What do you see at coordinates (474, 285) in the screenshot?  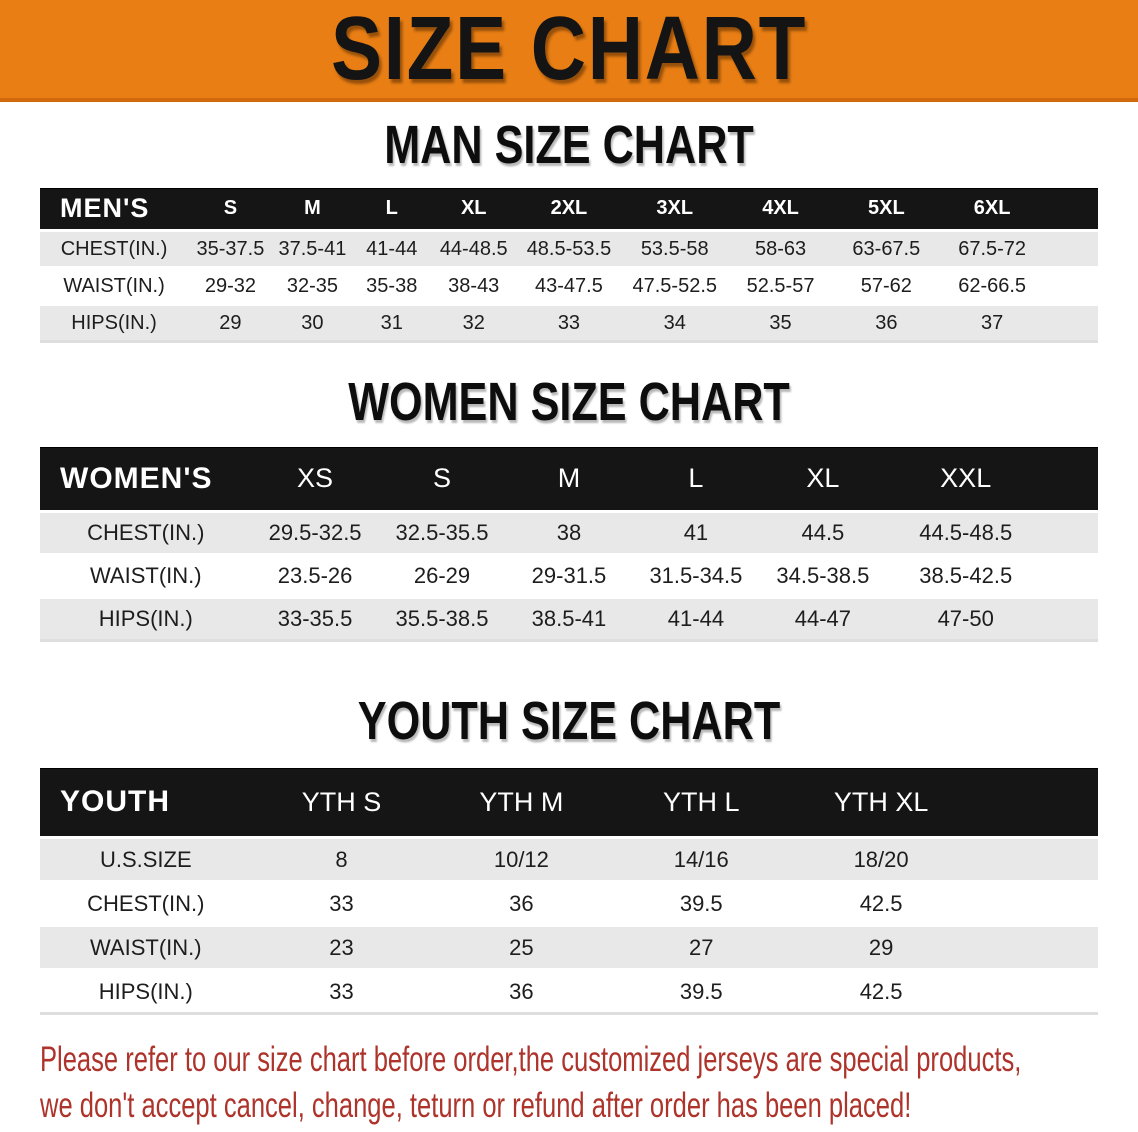 I see `size-value: 38-43` at bounding box center [474, 285].